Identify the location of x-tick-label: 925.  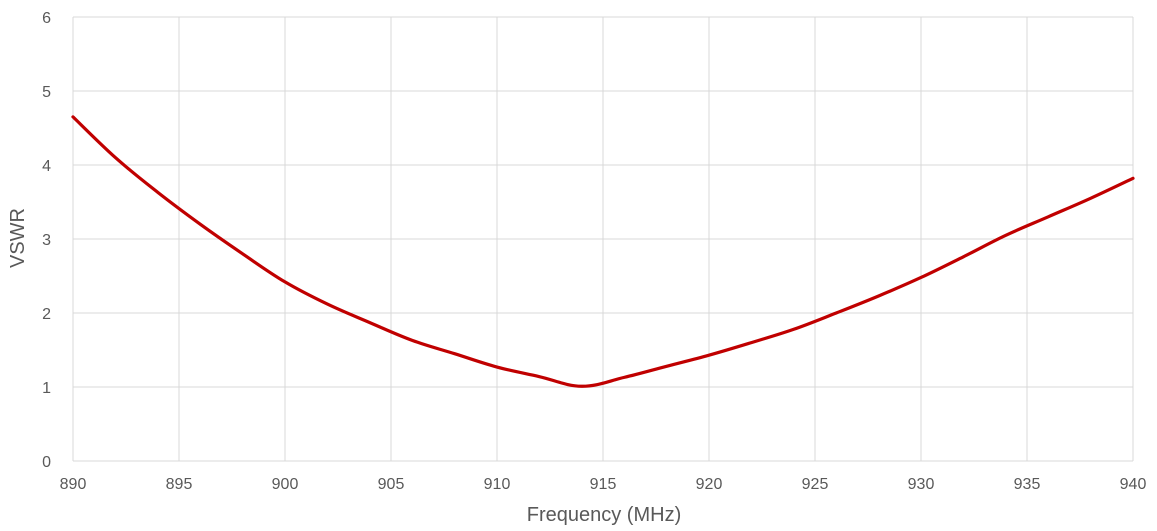
(815, 484).